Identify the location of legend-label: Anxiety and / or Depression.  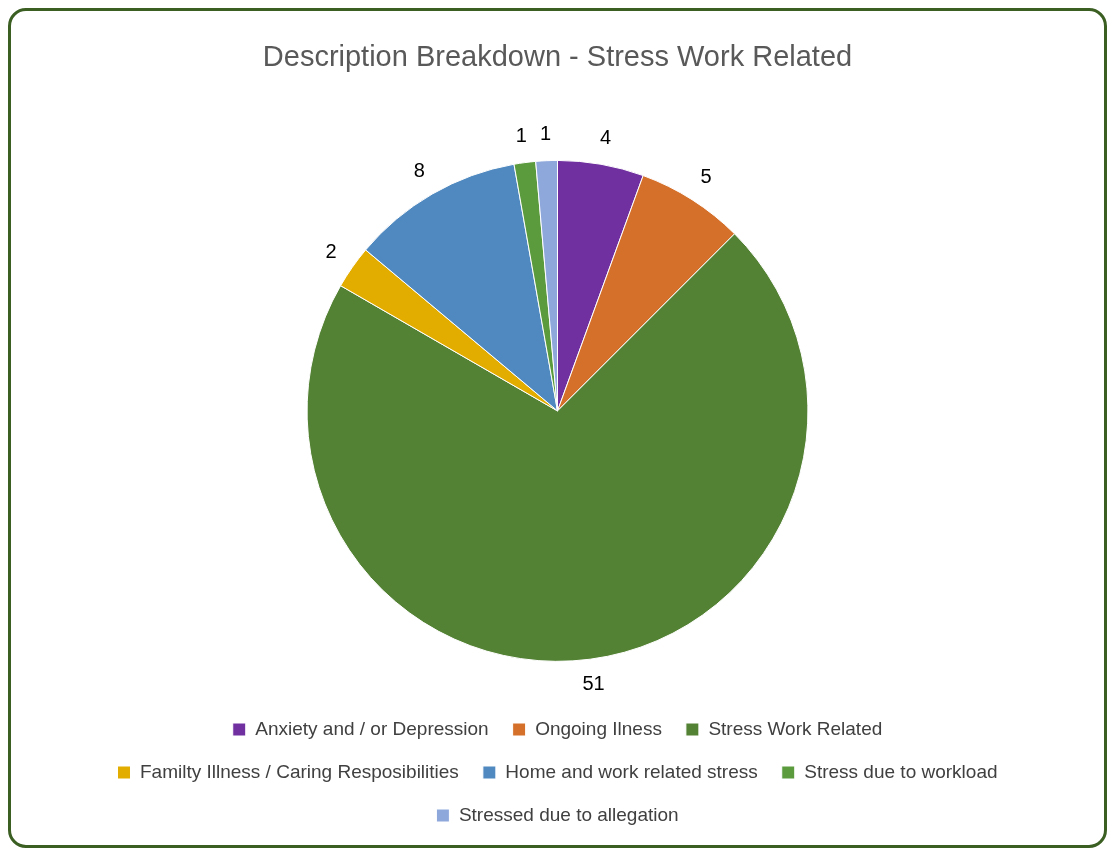
(372, 728).